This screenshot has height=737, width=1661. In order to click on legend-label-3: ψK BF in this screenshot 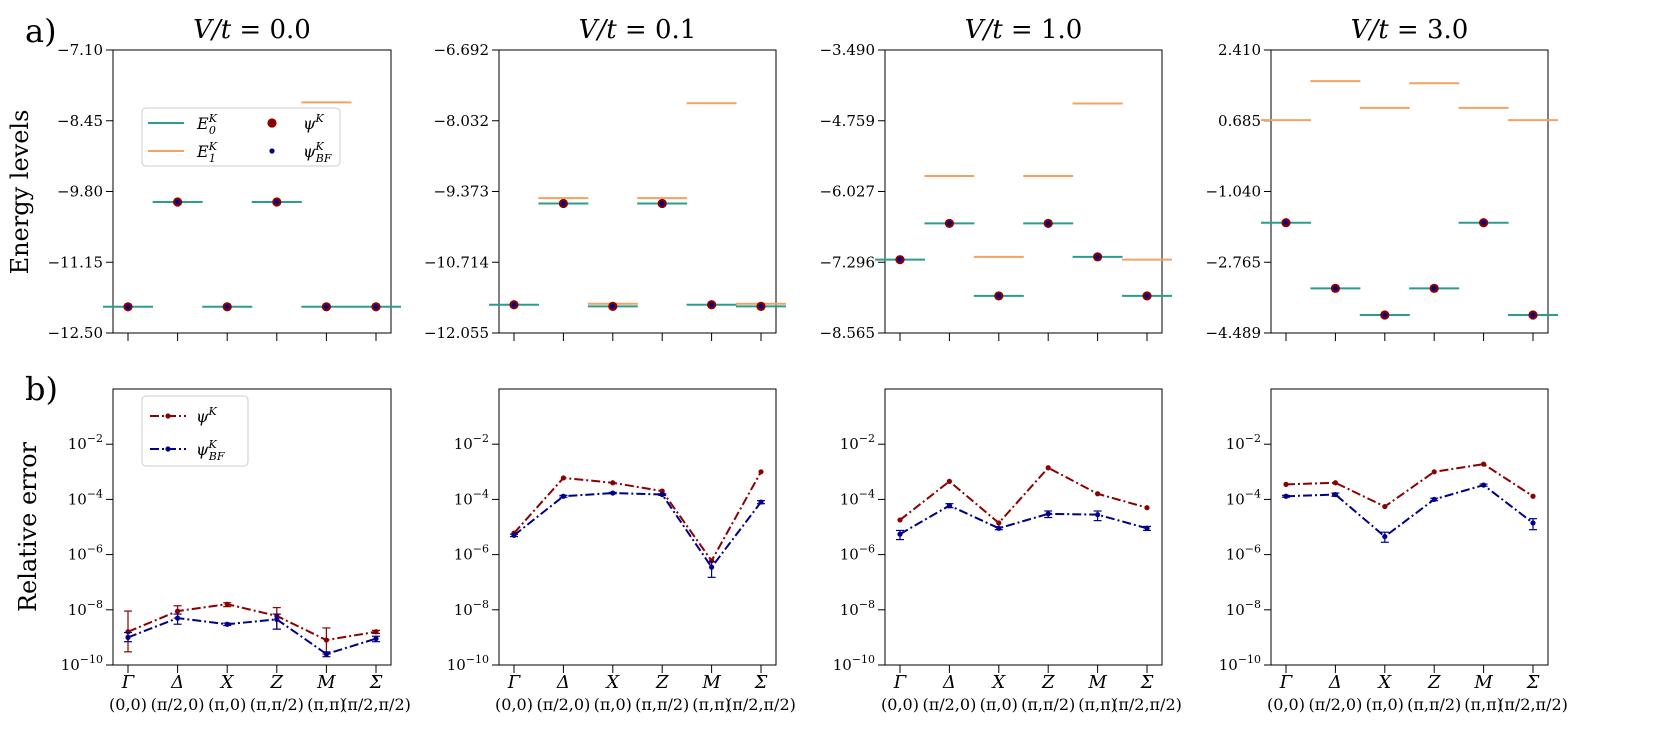, I will do `click(317, 152)`.